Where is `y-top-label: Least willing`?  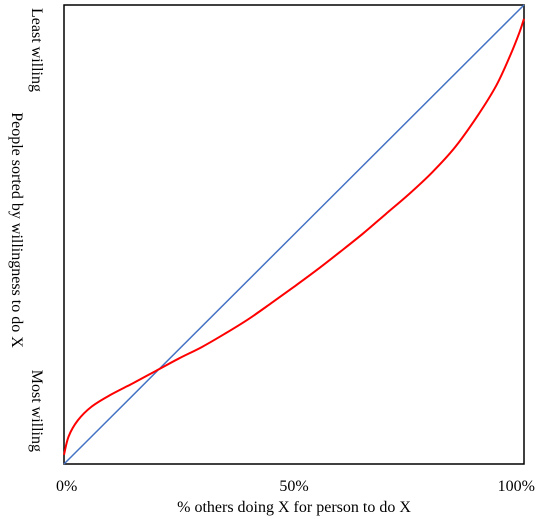 y-top-label: Least willing is located at coordinates (36, 50).